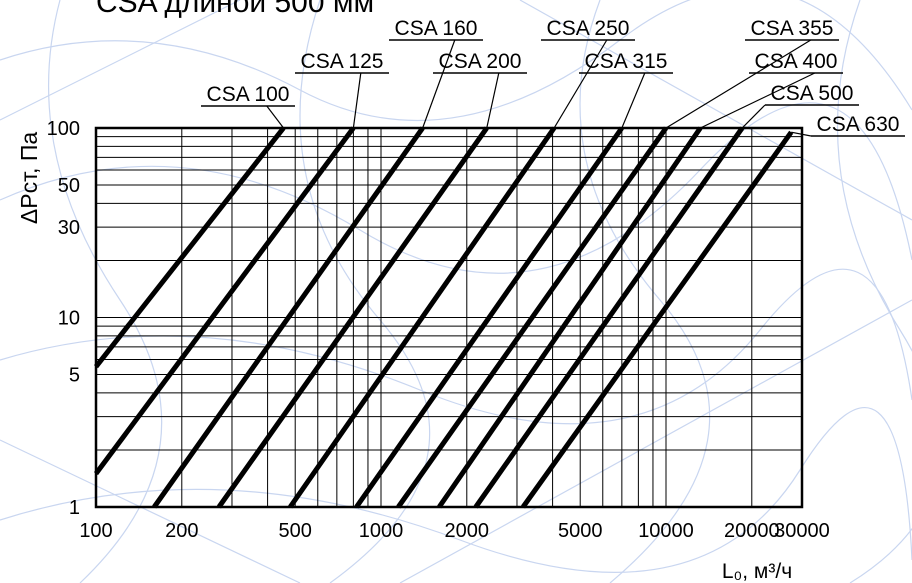  What do you see at coordinates (858, 124) in the screenshot?
I see `series-label-text: CSA 630` at bounding box center [858, 124].